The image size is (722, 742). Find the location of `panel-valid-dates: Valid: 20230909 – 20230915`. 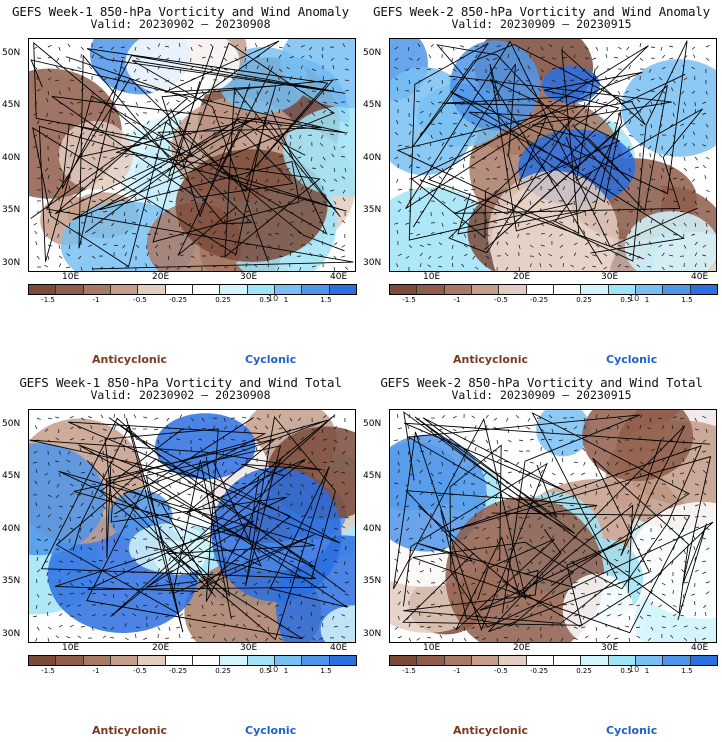

panel-valid-dates: Valid: 20230909 – 20230915 is located at coordinates (541, 24).